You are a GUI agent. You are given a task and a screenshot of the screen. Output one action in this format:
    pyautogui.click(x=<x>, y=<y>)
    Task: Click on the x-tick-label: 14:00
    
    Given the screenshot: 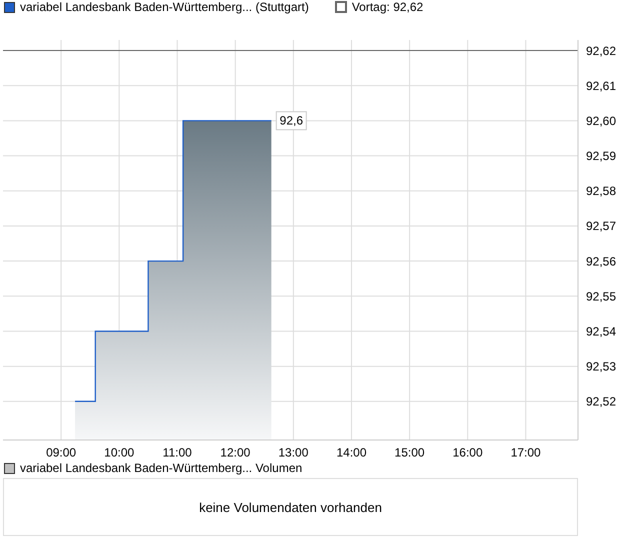 What is the action you would take?
    pyautogui.click(x=351, y=453)
    